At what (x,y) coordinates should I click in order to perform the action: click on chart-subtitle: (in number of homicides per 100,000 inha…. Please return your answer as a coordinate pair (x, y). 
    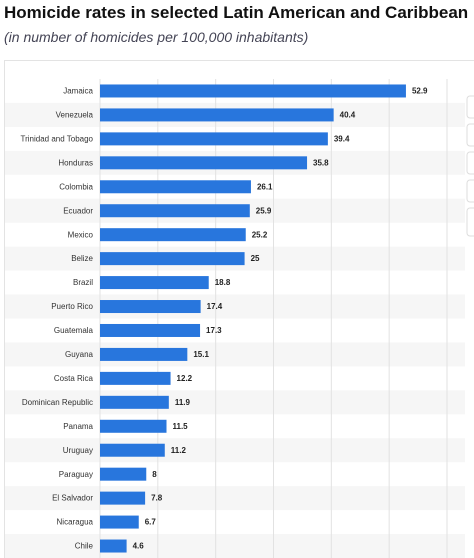
    Looking at the image, I should click on (156, 37).